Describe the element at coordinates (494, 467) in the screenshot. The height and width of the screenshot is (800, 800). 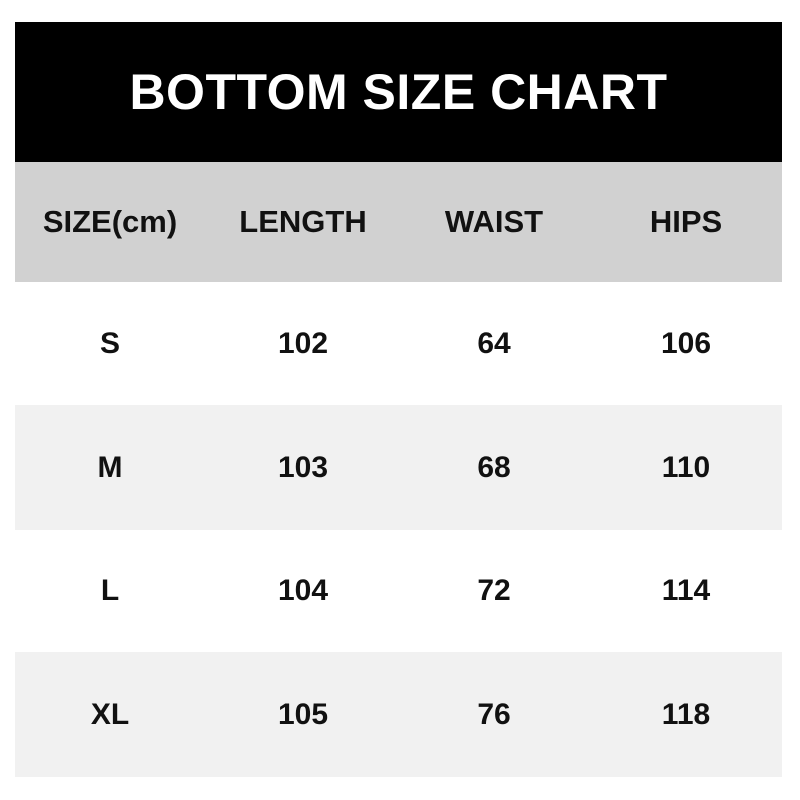
I see `measurement: 68` at that location.